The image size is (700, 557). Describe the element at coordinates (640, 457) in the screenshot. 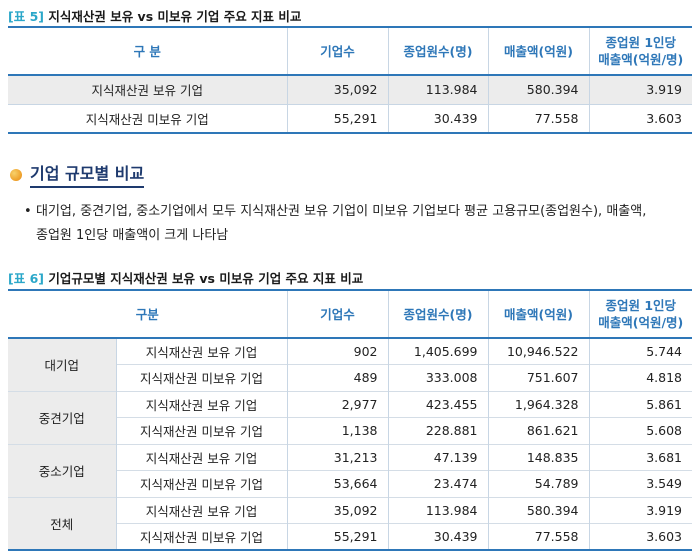

I see `cell-per-employee: 3.681` at that location.